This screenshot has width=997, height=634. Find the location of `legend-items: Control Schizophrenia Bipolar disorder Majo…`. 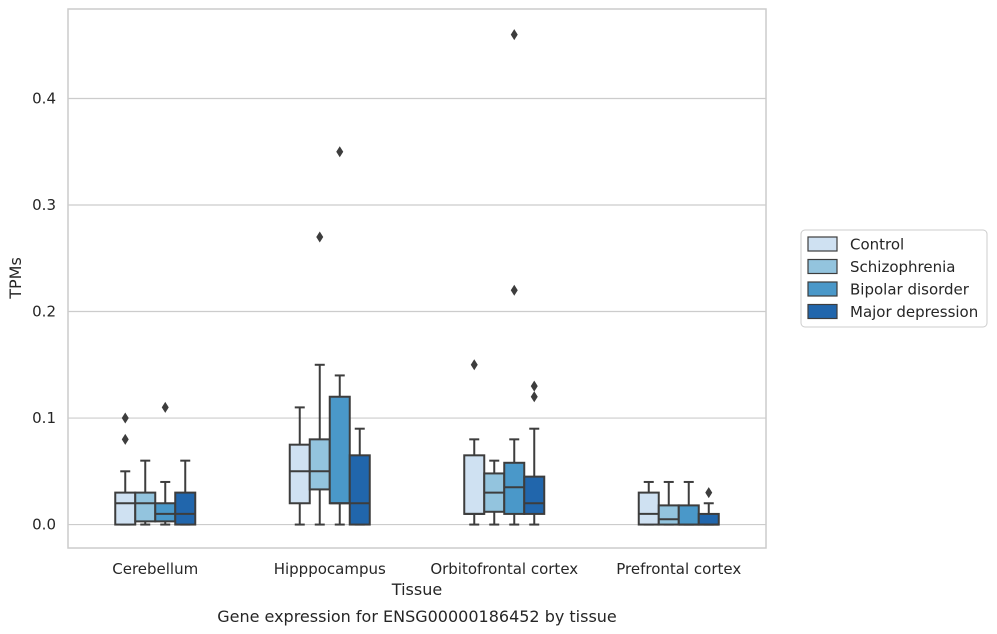

legend-items: Control Schizophrenia Bipolar disorder Majo… is located at coordinates (892, 278).